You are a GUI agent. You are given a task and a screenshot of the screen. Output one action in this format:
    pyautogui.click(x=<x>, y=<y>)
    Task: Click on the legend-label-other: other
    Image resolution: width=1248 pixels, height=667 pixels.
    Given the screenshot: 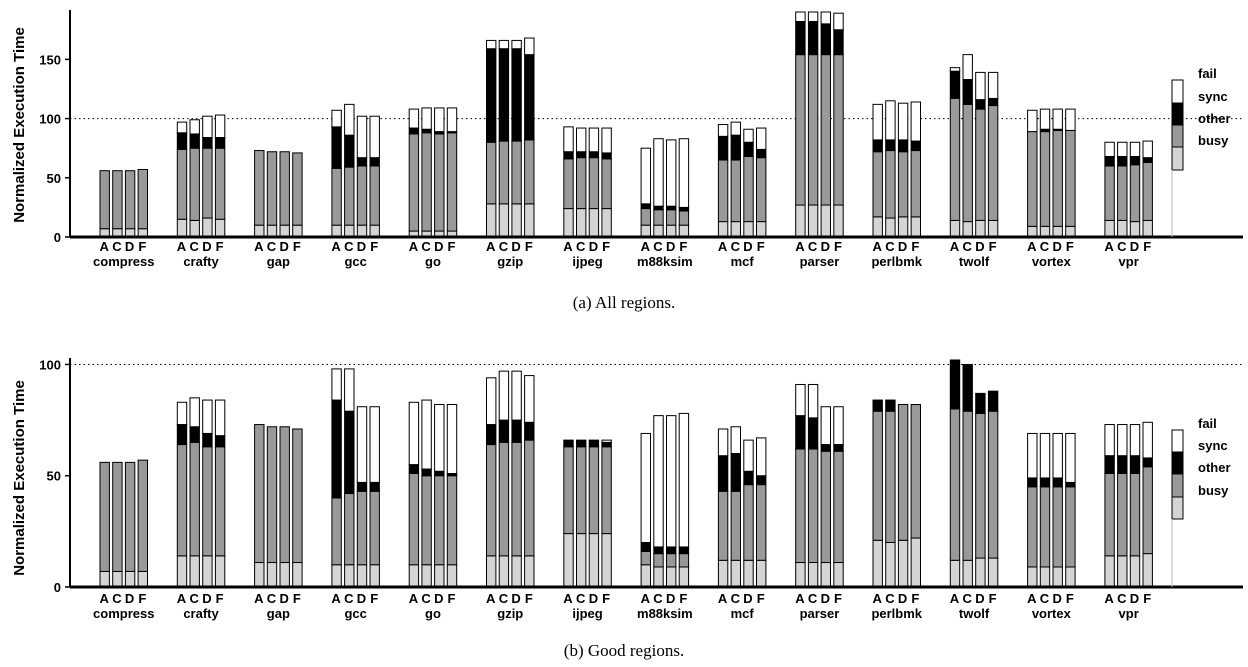 What is the action you would take?
    pyautogui.click(x=1214, y=467)
    